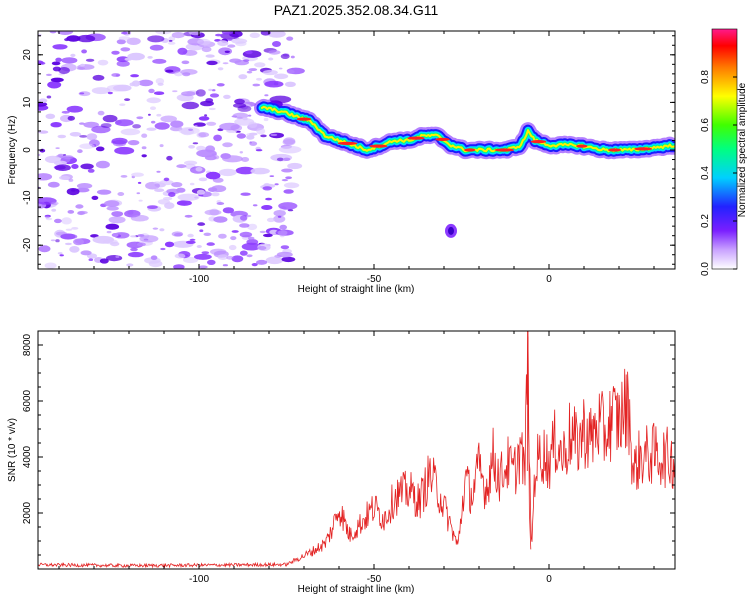 Image resolution: width=750 pixels, height=600 pixels. I want to click on colorbar-tick-label: 0.0, so click(705, 269).